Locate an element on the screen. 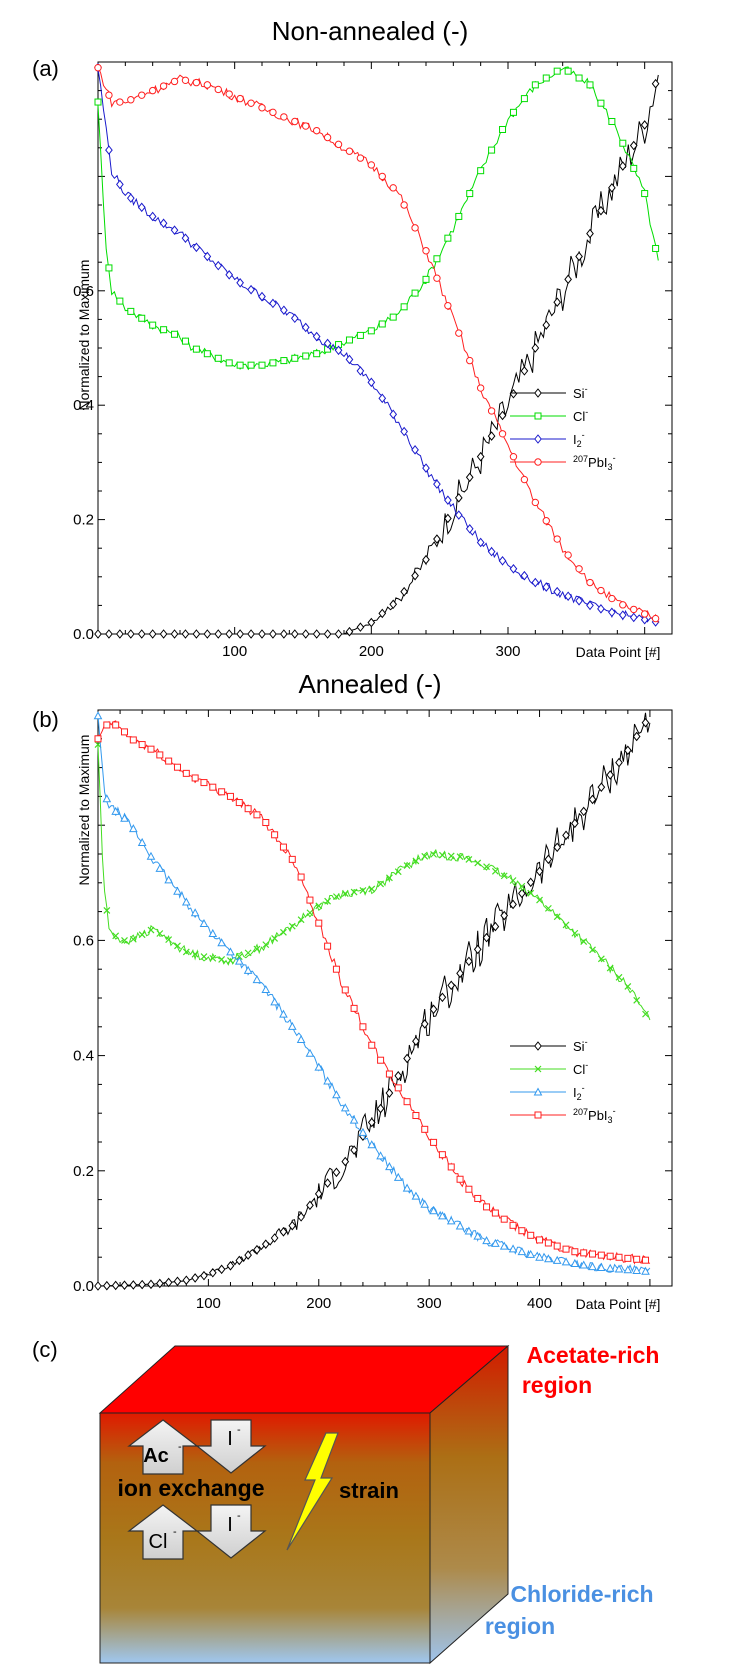 This screenshot has height=1669, width=734. arrow-i-top-text: I is located at coordinates (230, 1439).